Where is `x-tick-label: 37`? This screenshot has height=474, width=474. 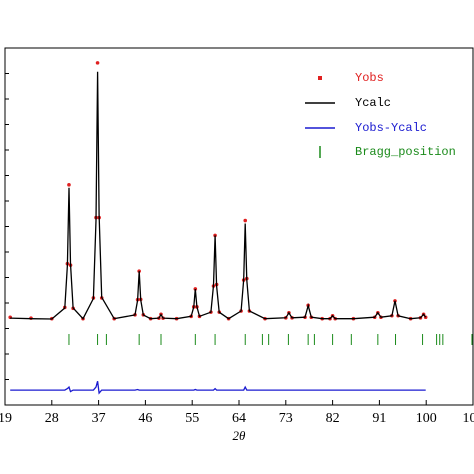 x-tick-label: 37 is located at coordinates (99, 418).